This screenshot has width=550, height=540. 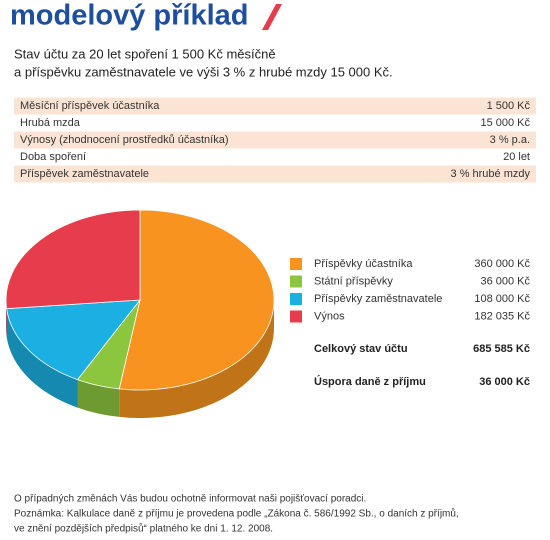 What do you see at coordinates (516, 157) in the screenshot?
I see `table-value: 20 let` at bounding box center [516, 157].